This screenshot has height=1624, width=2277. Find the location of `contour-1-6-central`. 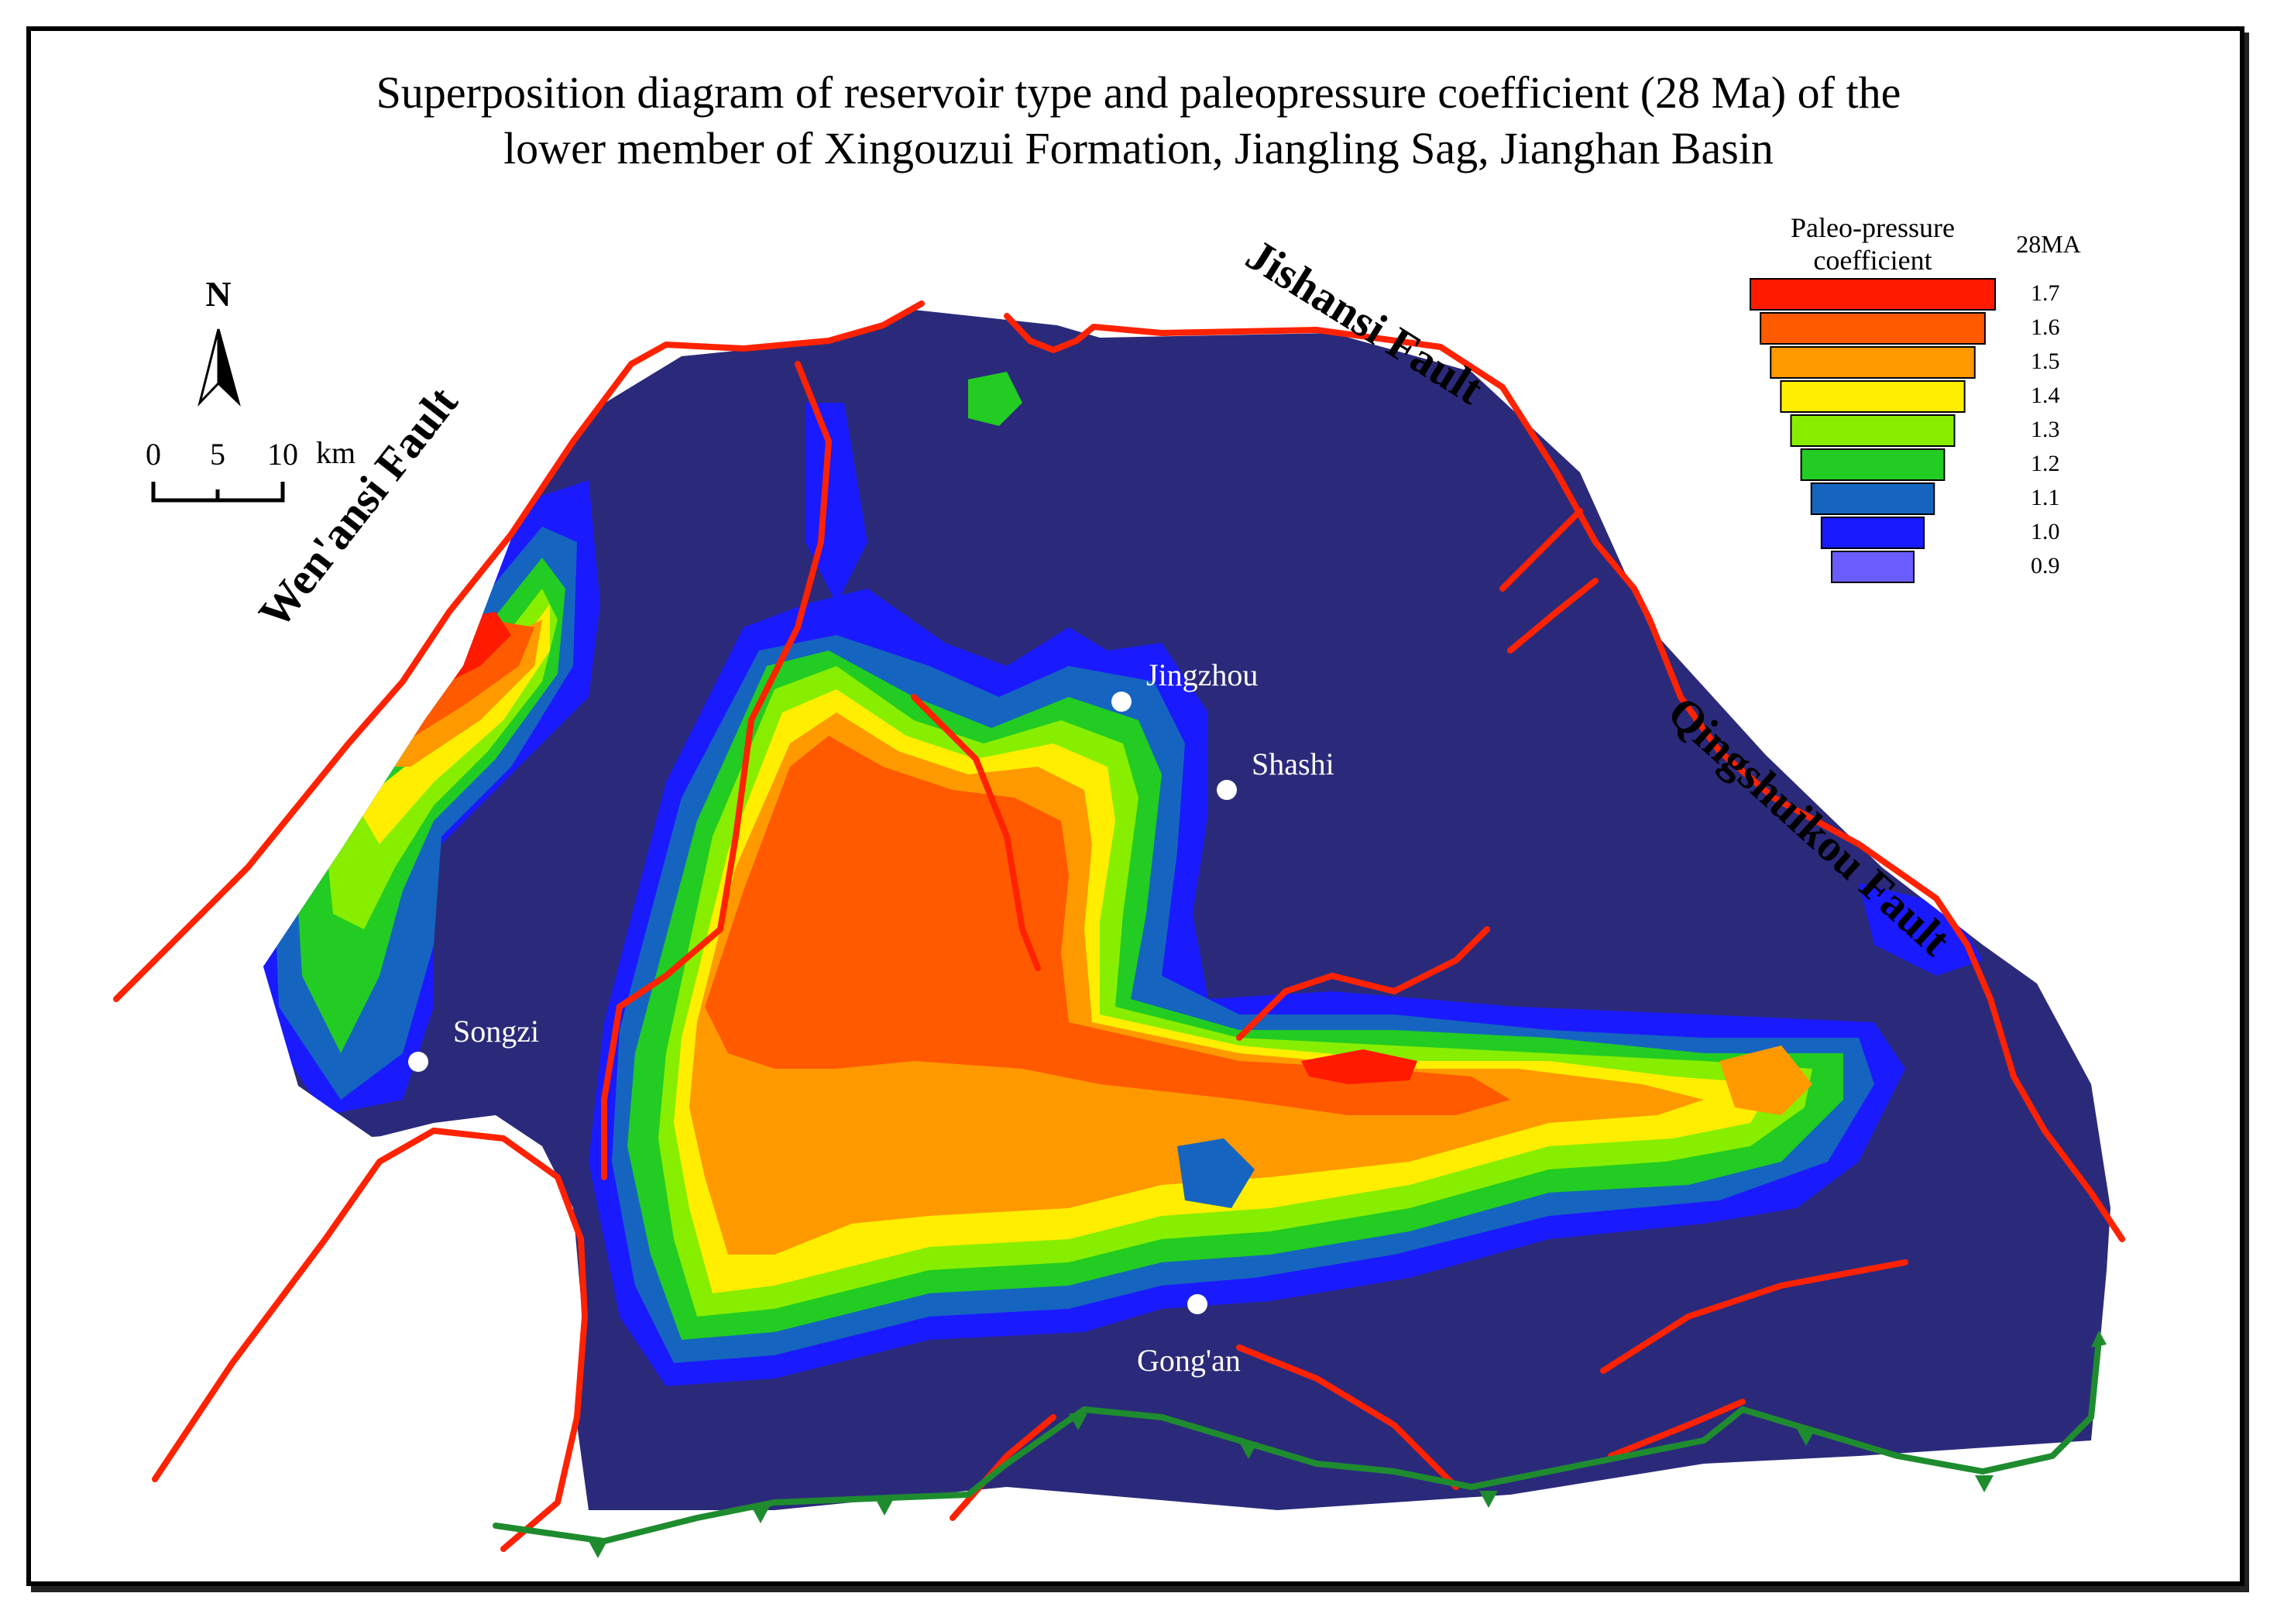

contour-1-6-central is located at coordinates (1107, 926).